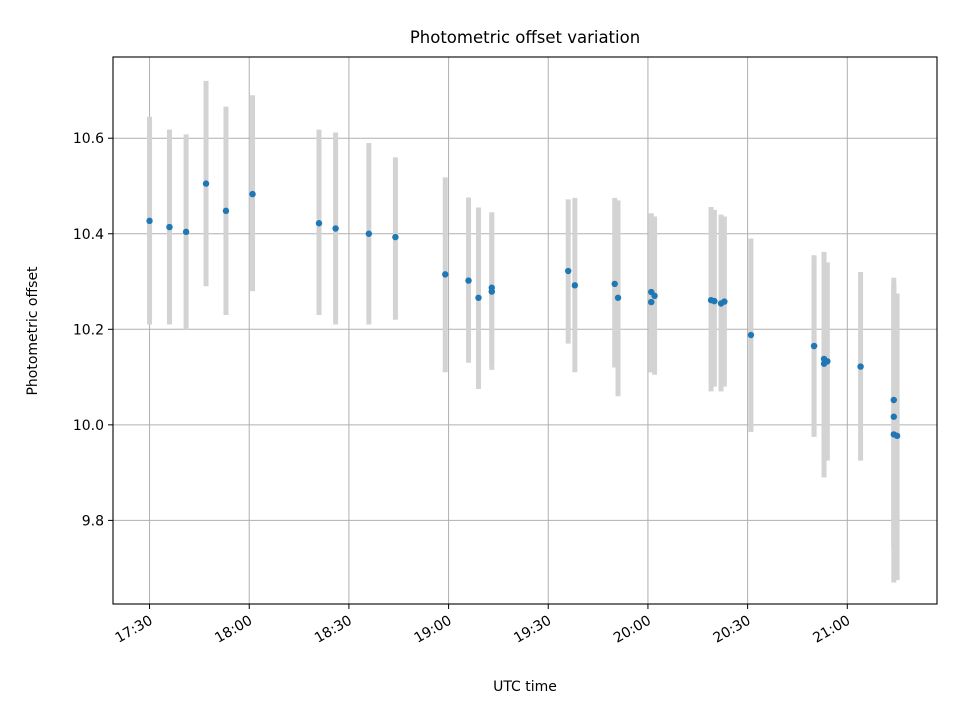  I want to click on y-axis-label: Photometric offset, so click(33, 331).